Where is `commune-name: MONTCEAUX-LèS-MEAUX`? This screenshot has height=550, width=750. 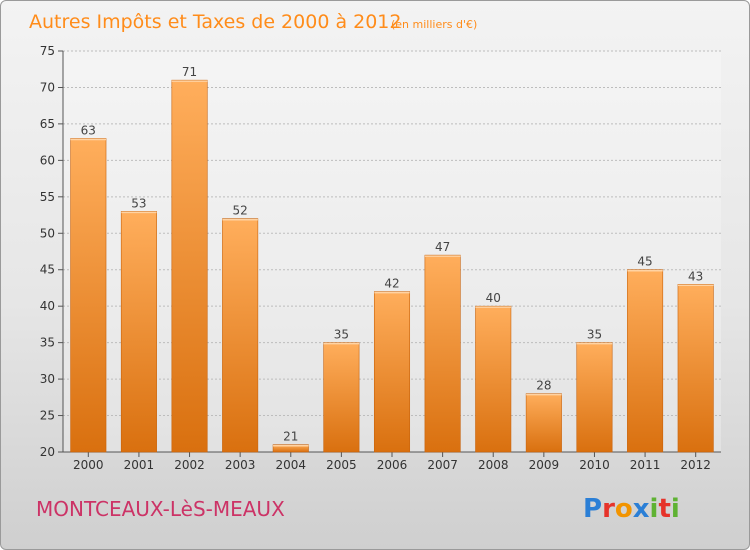
commune-name: MONTCEAUX-LèS-MEAUX is located at coordinates (160, 509).